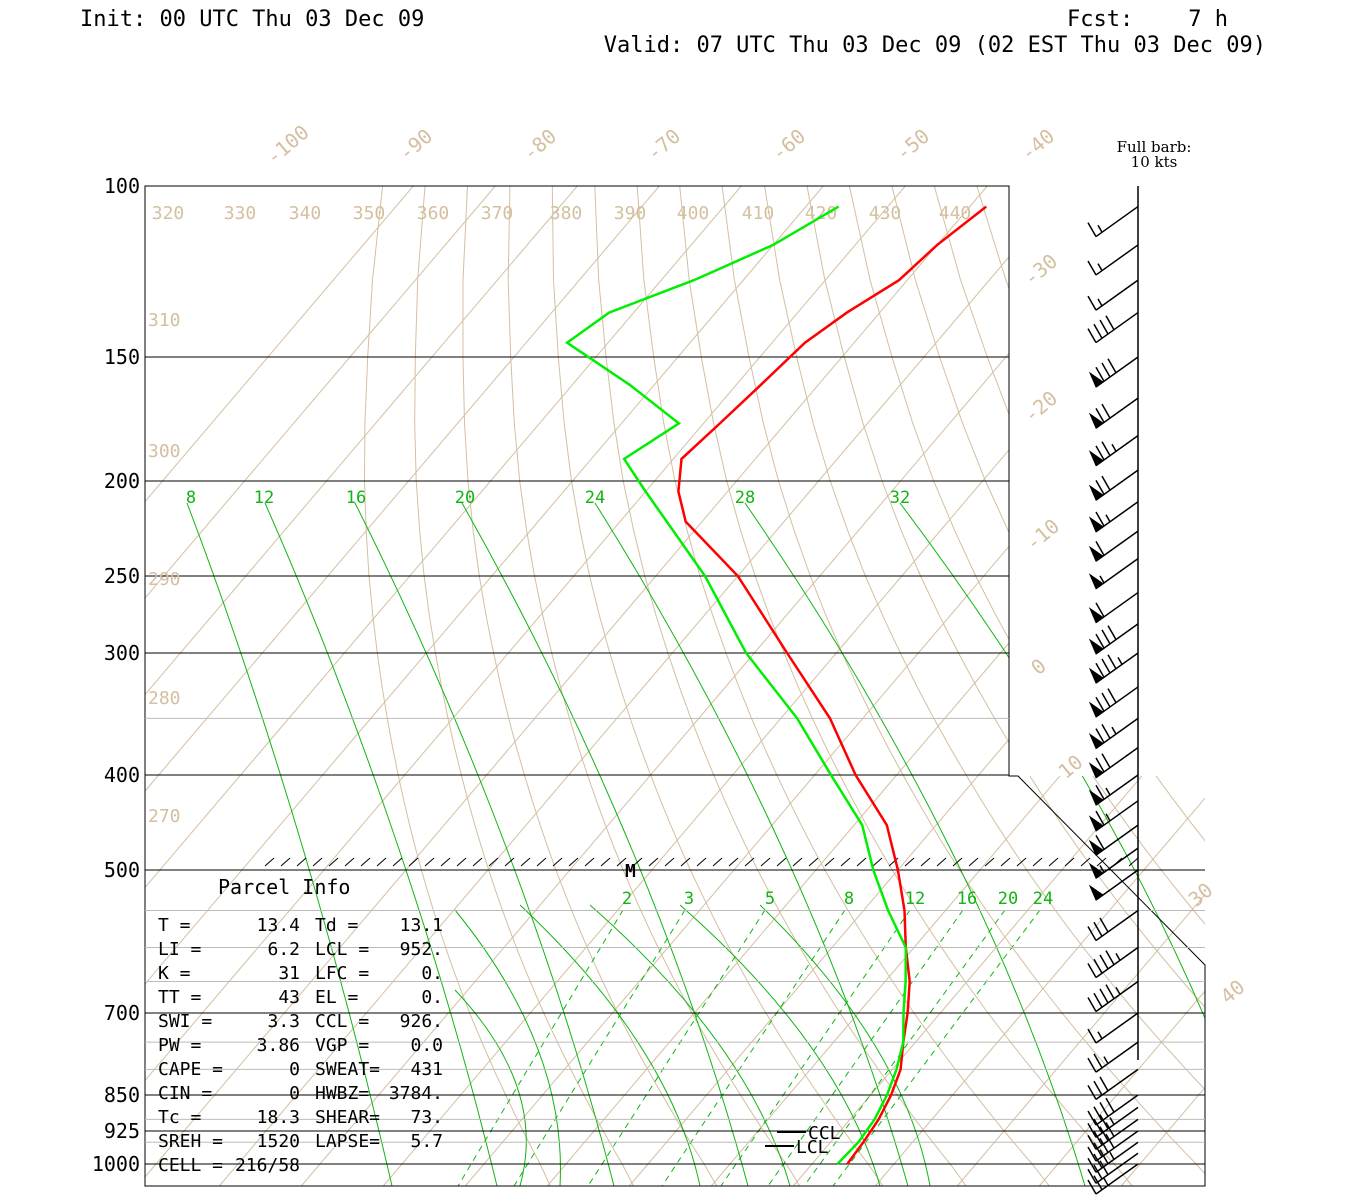 Image resolution: width=1350 pixels, height=1200 pixels. I want to click on mixing-ratio-label: 24, so click(1043, 899).